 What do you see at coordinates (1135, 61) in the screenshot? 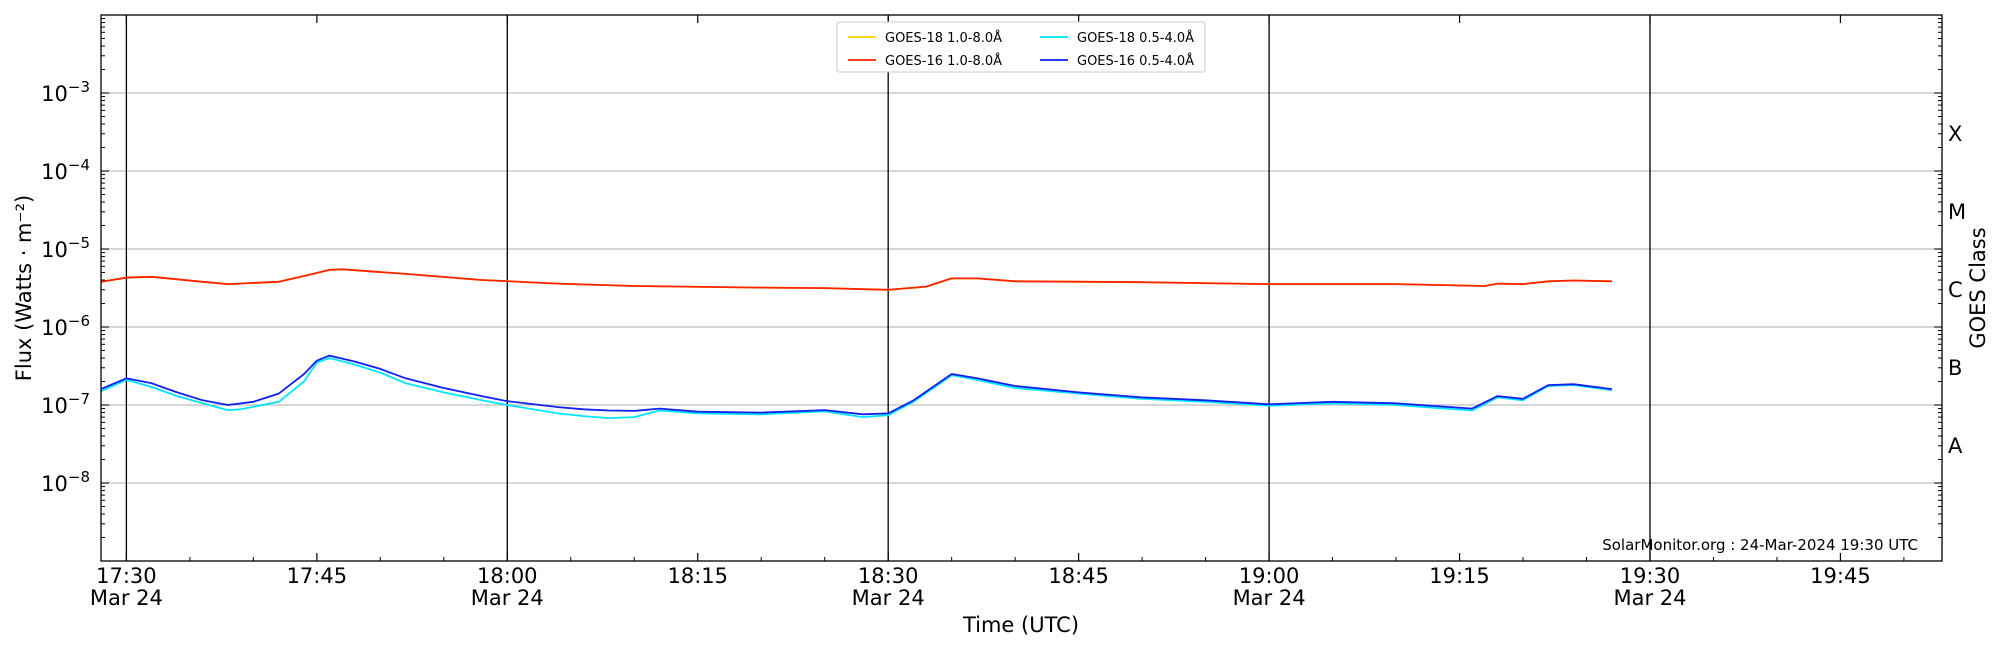
I see `legend-label: GOES-16 0.5-4.0Å` at bounding box center [1135, 61].